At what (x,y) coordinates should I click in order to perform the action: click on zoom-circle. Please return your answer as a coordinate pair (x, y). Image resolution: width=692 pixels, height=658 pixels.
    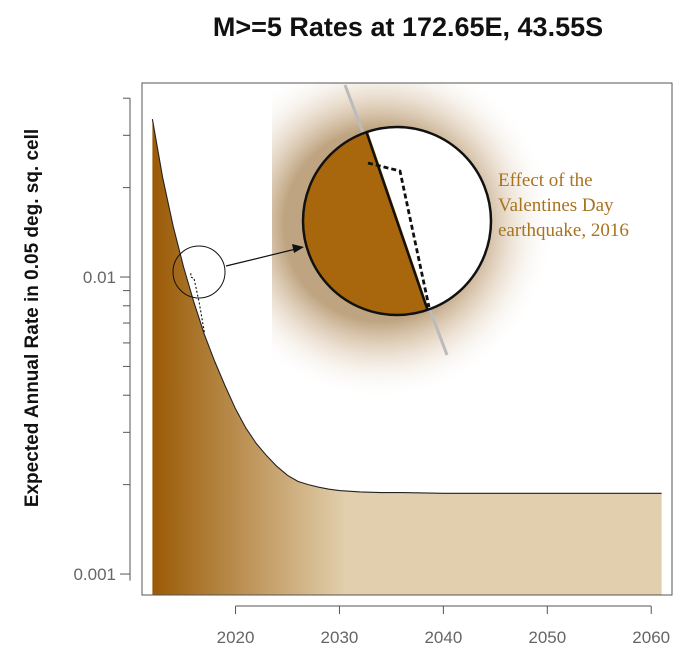
    Looking at the image, I should click on (397, 221).